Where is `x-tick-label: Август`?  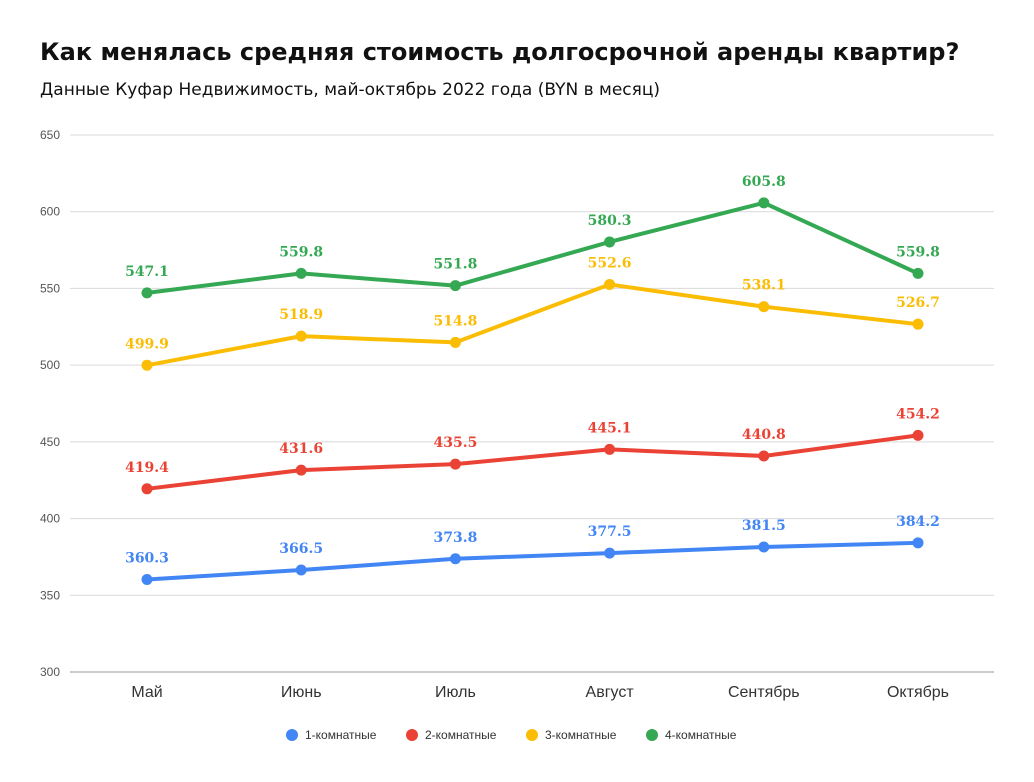
x-tick-label: Август is located at coordinates (610, 692).